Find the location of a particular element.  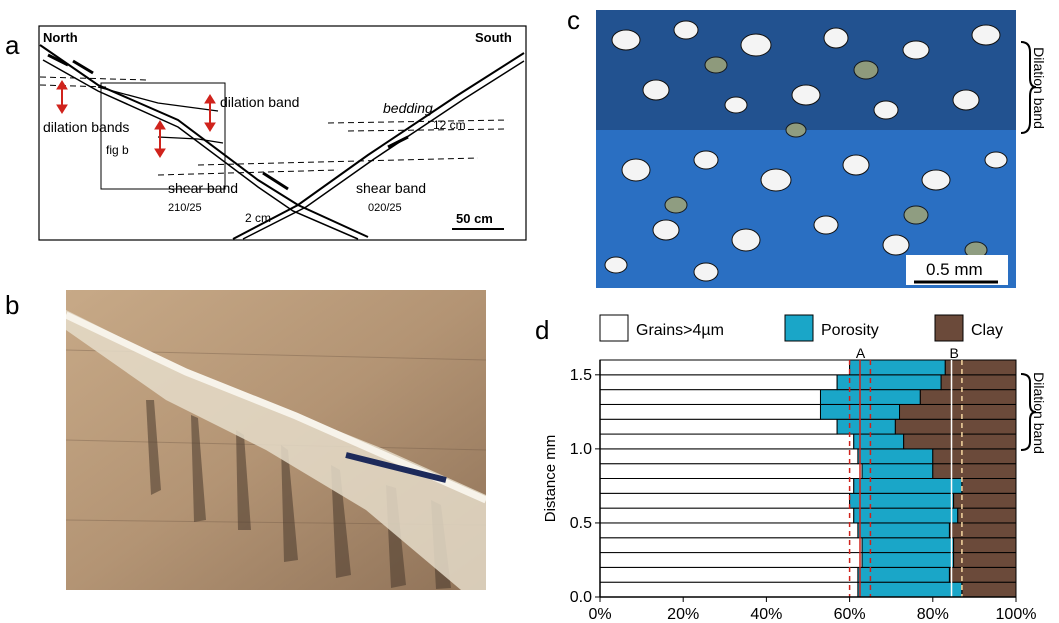

shear-band-left-label: shear band is located at coordinates (203, 188).